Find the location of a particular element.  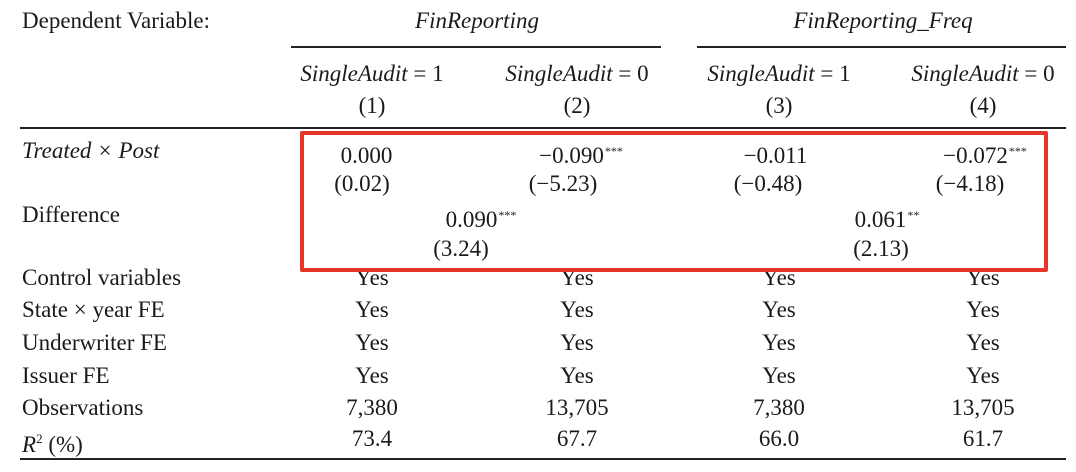

group2-underline is located at coordinates (881, 47).